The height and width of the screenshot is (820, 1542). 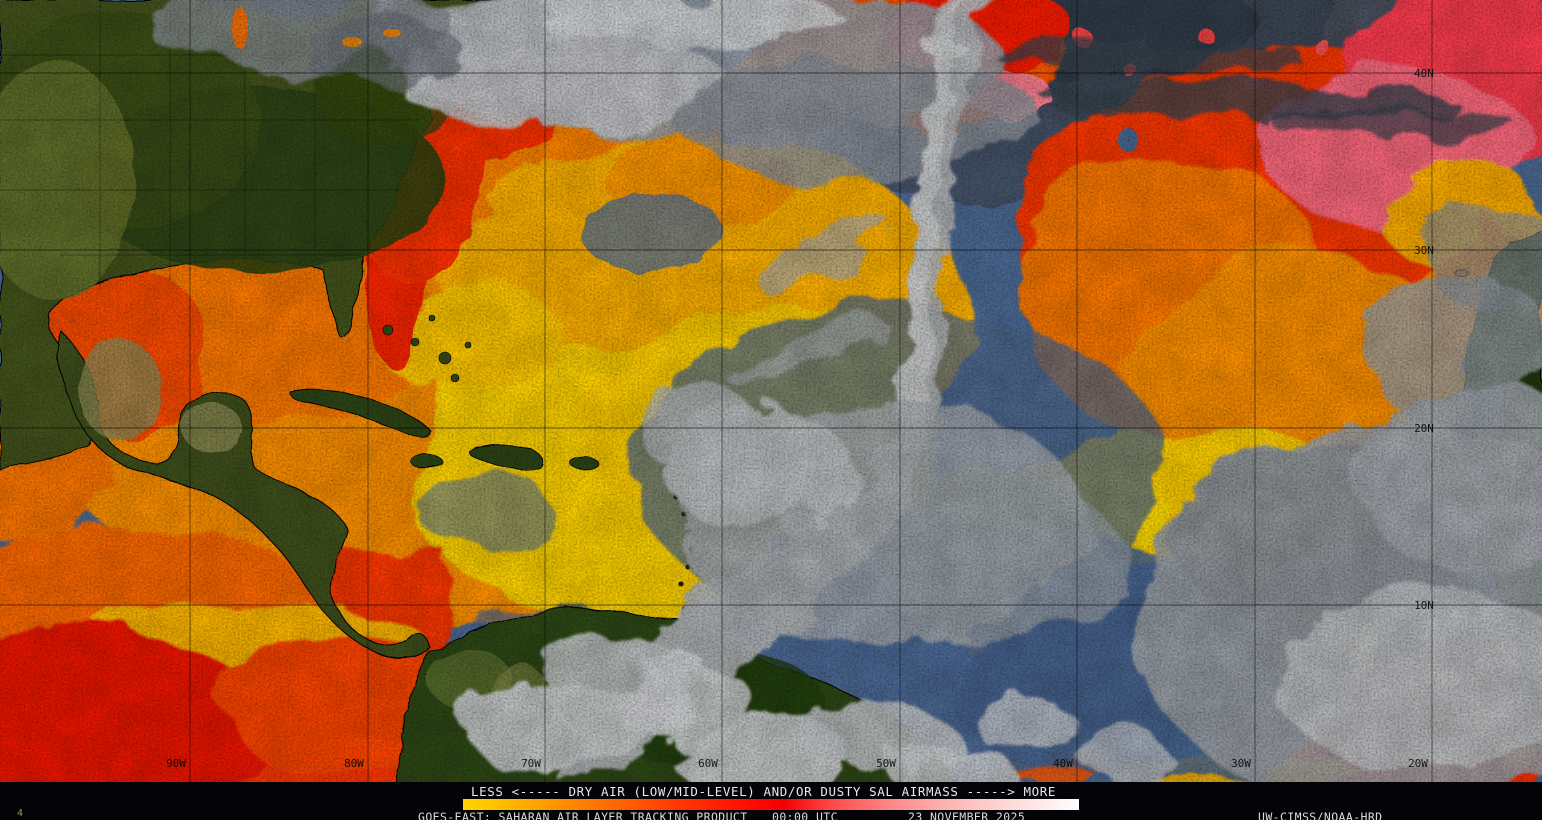 I want to click on lat-label: 20N, so click(x=1424, y=428).